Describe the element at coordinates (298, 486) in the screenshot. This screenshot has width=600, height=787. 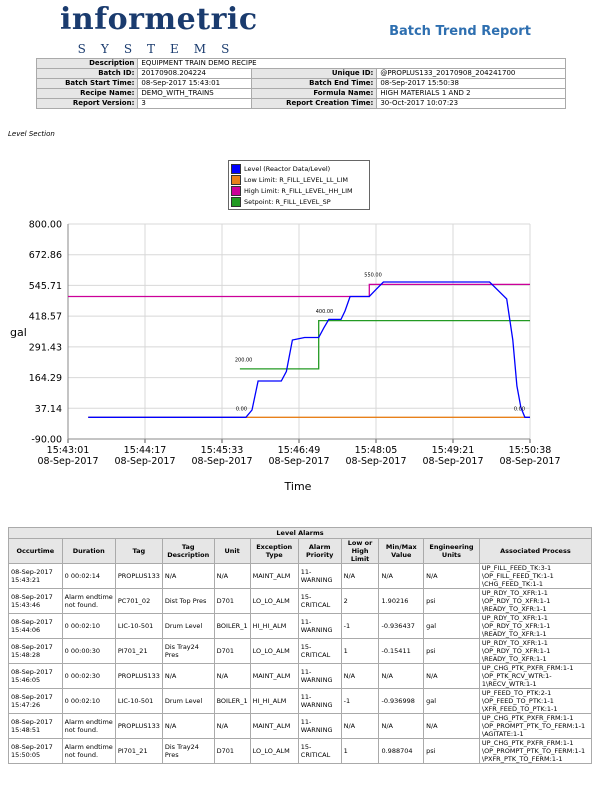
I see `x-axis-title: Time` at that location.